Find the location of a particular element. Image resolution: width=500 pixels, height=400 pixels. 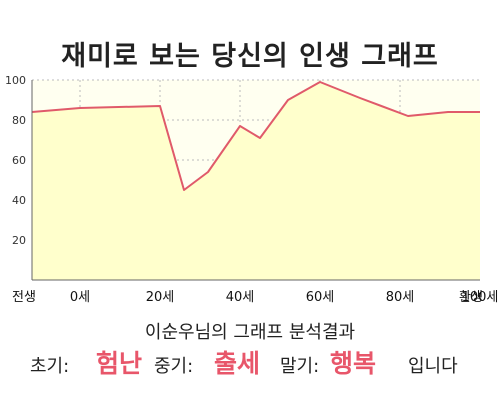

late-phase-label: 말기: is located at coordinates (300, 366).